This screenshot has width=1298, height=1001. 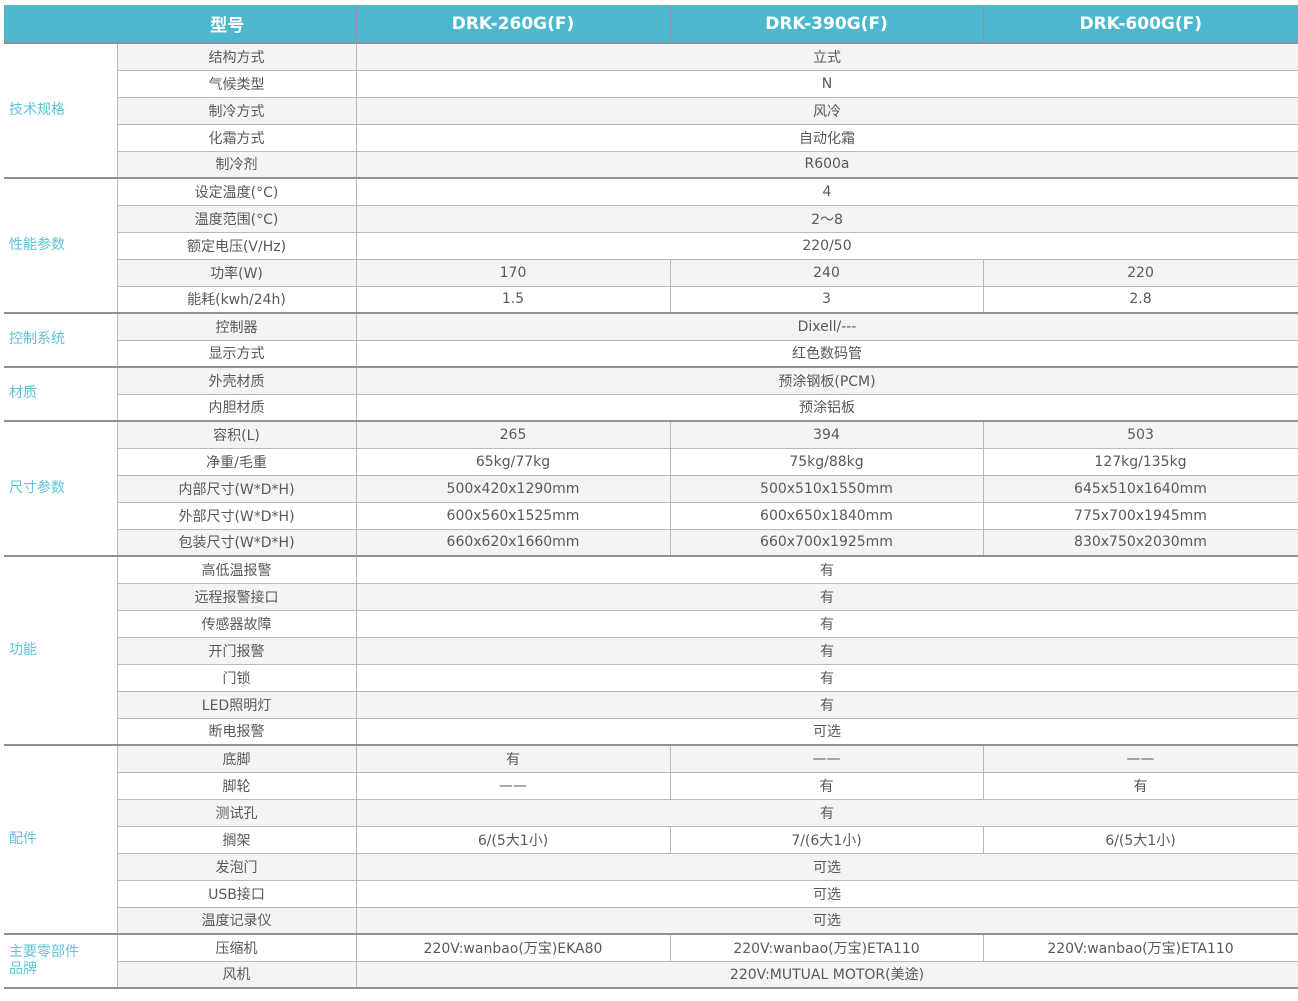 What do you see at coordinates (237, 488) in the screenshot?
I see `row-label-cell: 内部尺寸(W*D*H)` at bounding box center [237, 488].